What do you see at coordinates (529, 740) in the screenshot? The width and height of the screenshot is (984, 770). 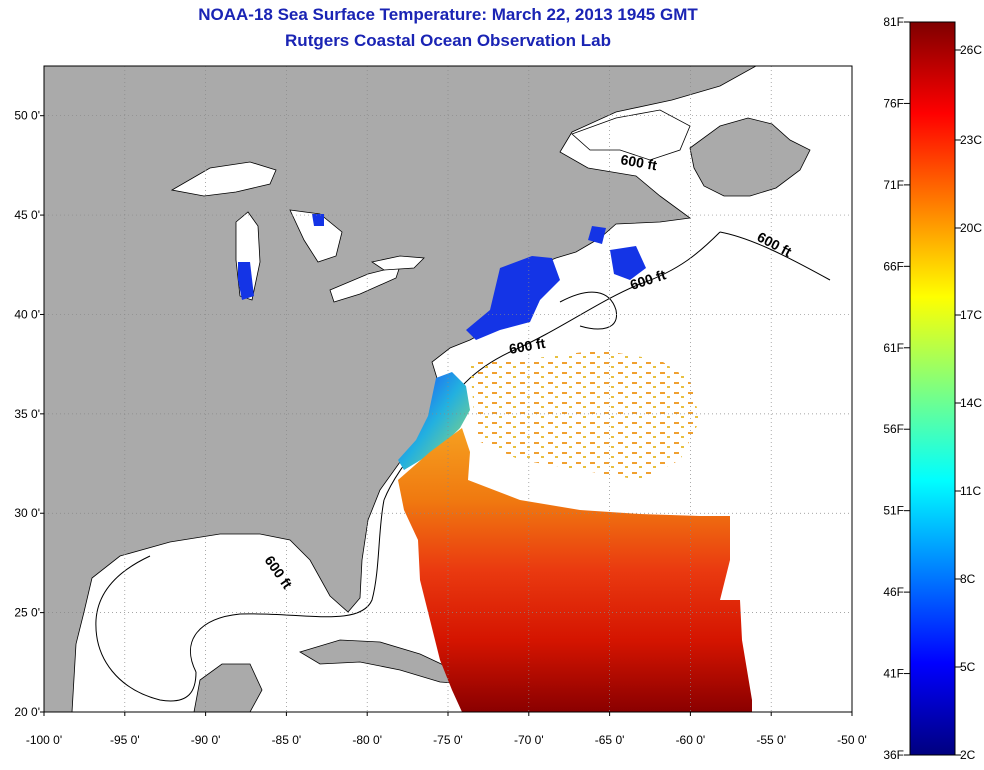 I see `lon-tick-label-6: -70 0'` at bounding box center [529, 740].